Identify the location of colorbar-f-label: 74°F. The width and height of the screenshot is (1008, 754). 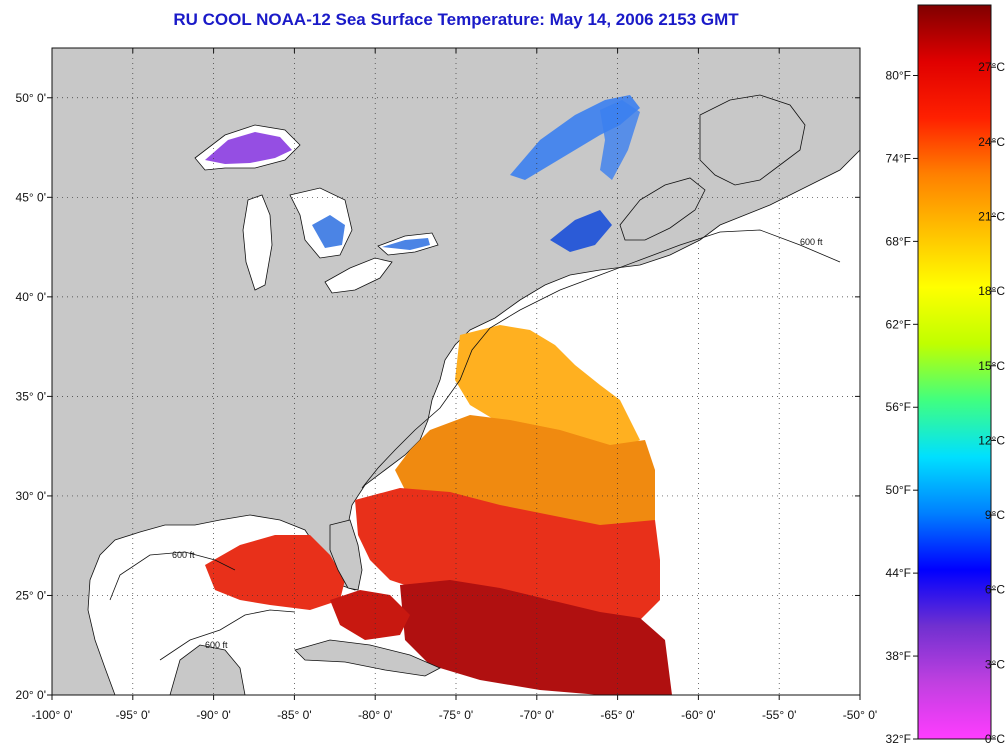
(898, 158).